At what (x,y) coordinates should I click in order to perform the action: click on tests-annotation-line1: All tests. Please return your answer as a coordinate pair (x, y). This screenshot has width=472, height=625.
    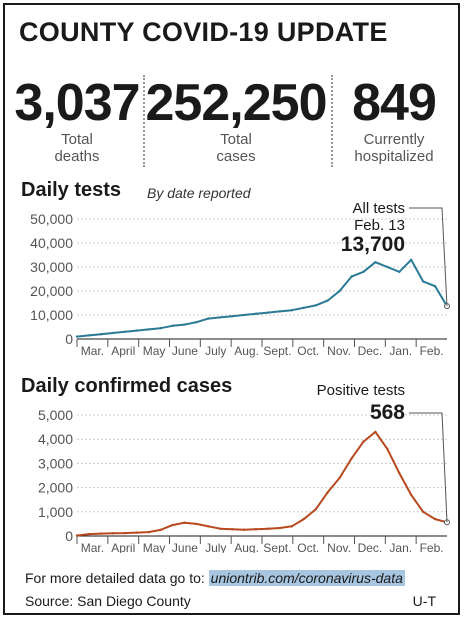
    Looking at the image, I should click on (378, 209).